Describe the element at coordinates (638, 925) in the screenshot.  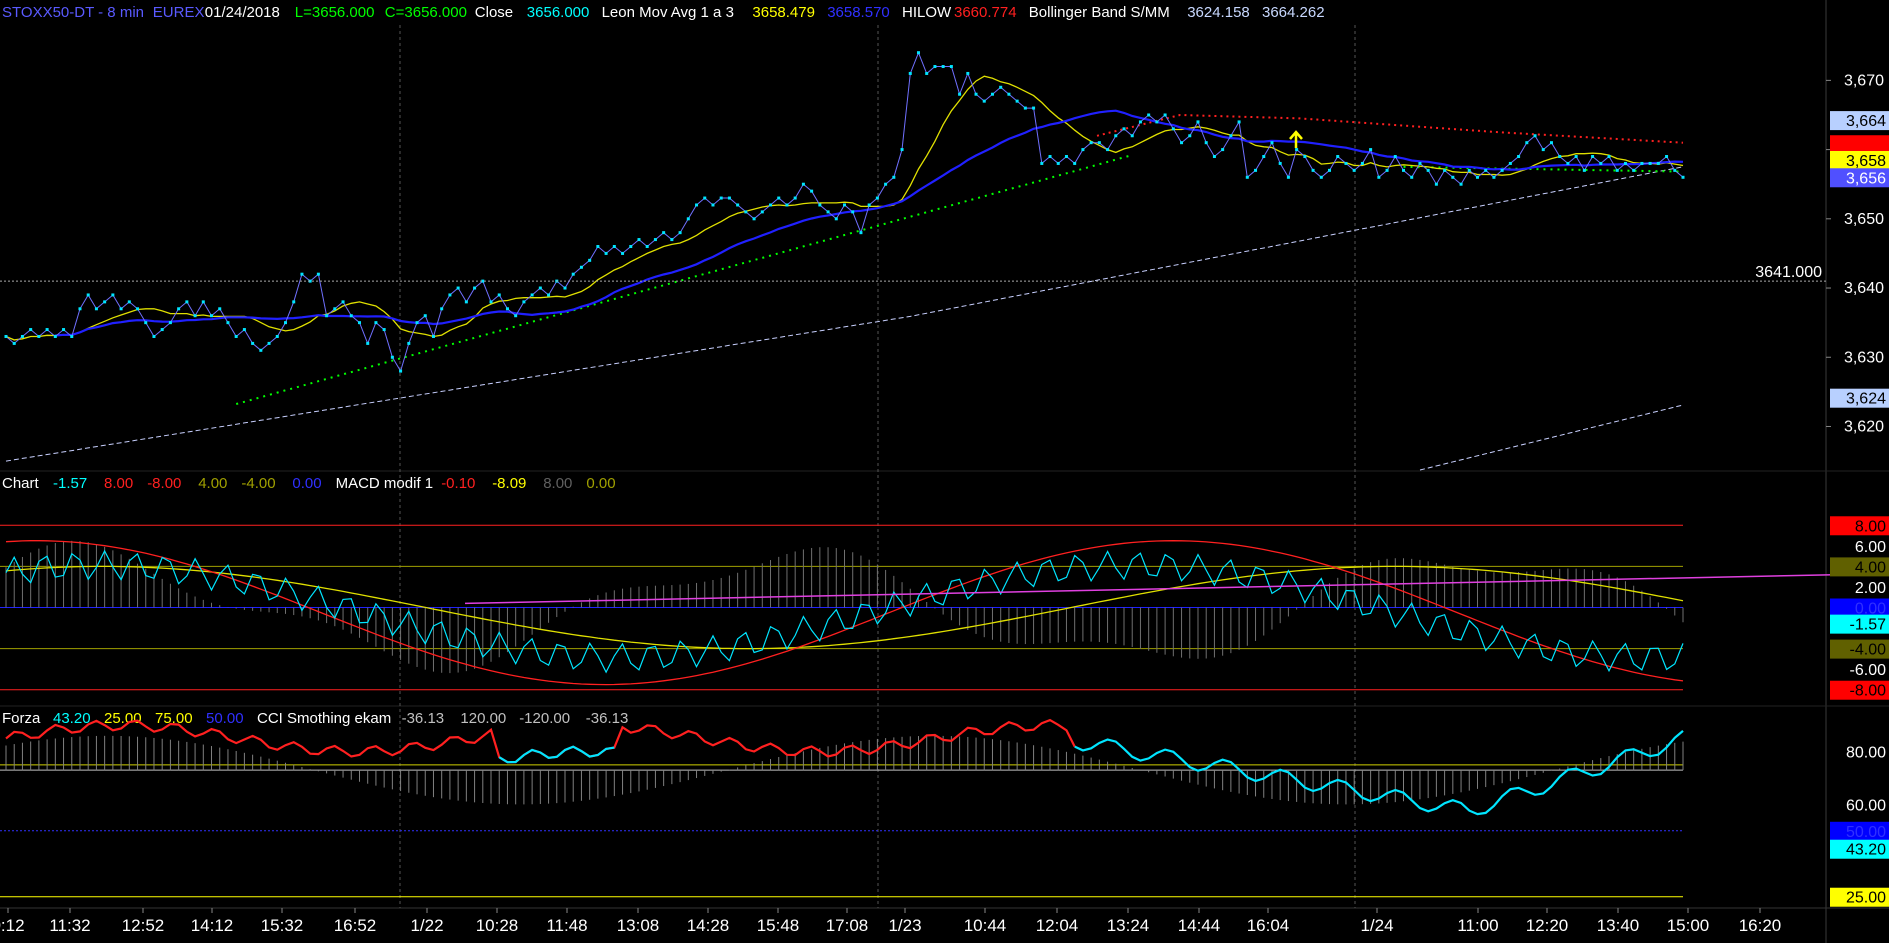
I see `time-axis-label: 13:08` at that location.